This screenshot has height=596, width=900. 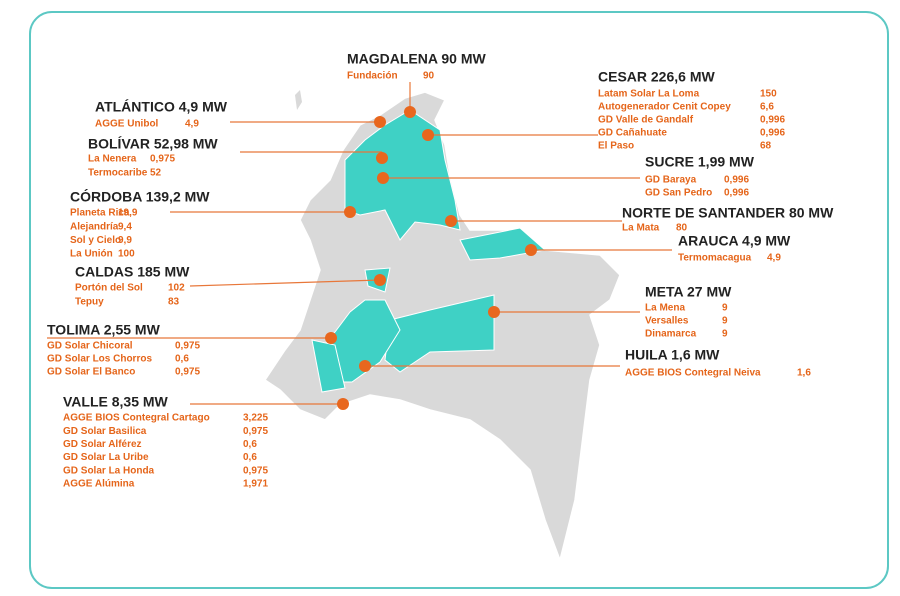 I want to click on project-value: 9,4, so click(x=125, y=226).